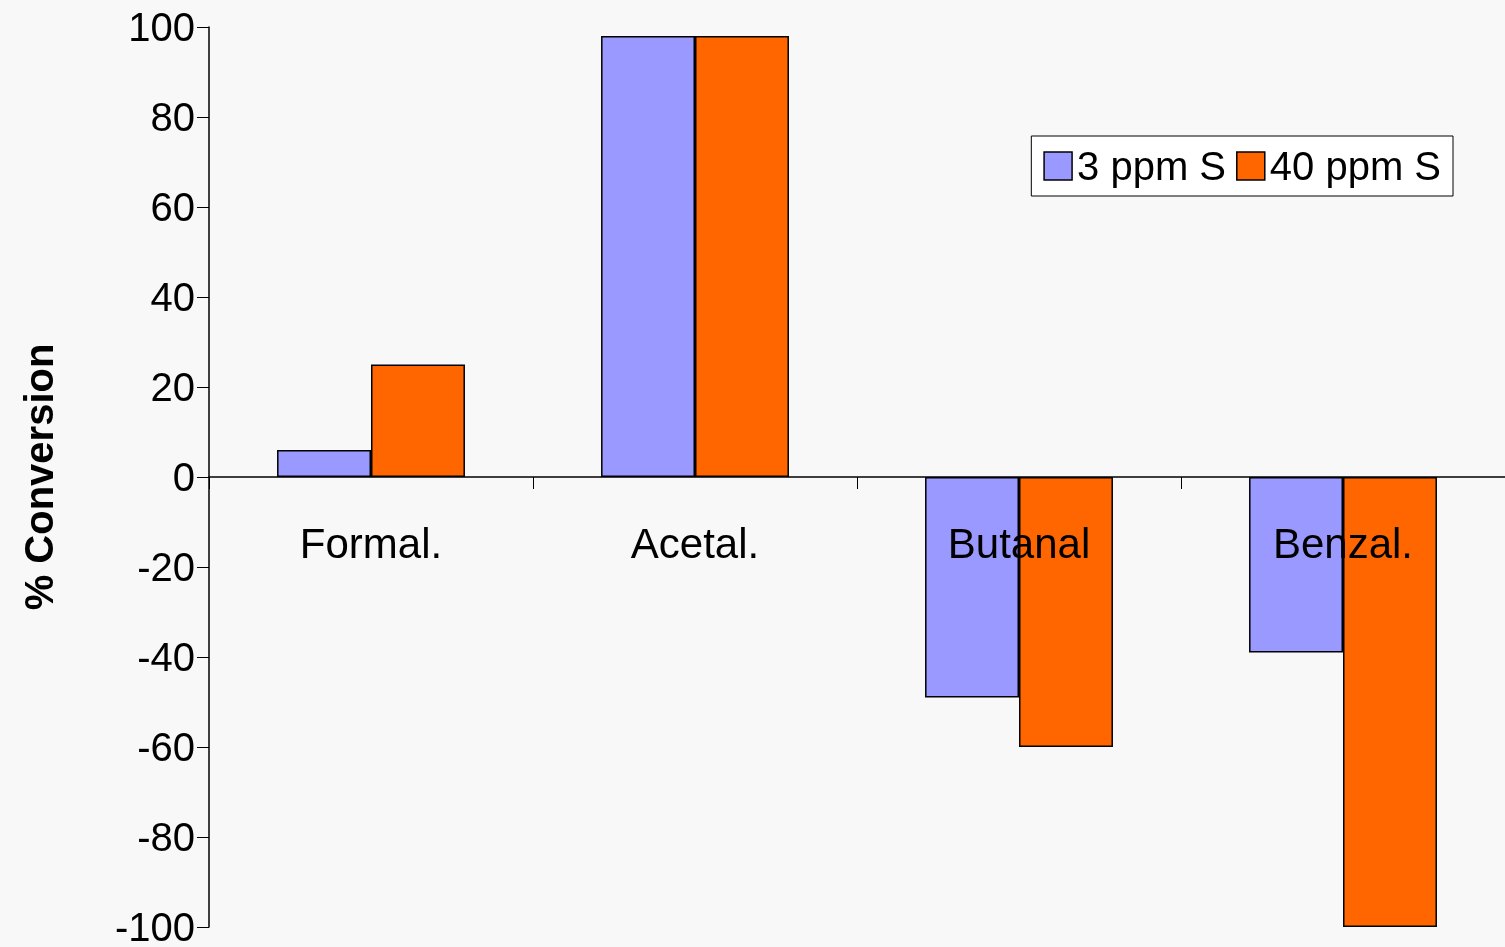  Describe the element at coordinates (371, 543) in the screenshot. I see `x-tick-label: Formal.` at that location.